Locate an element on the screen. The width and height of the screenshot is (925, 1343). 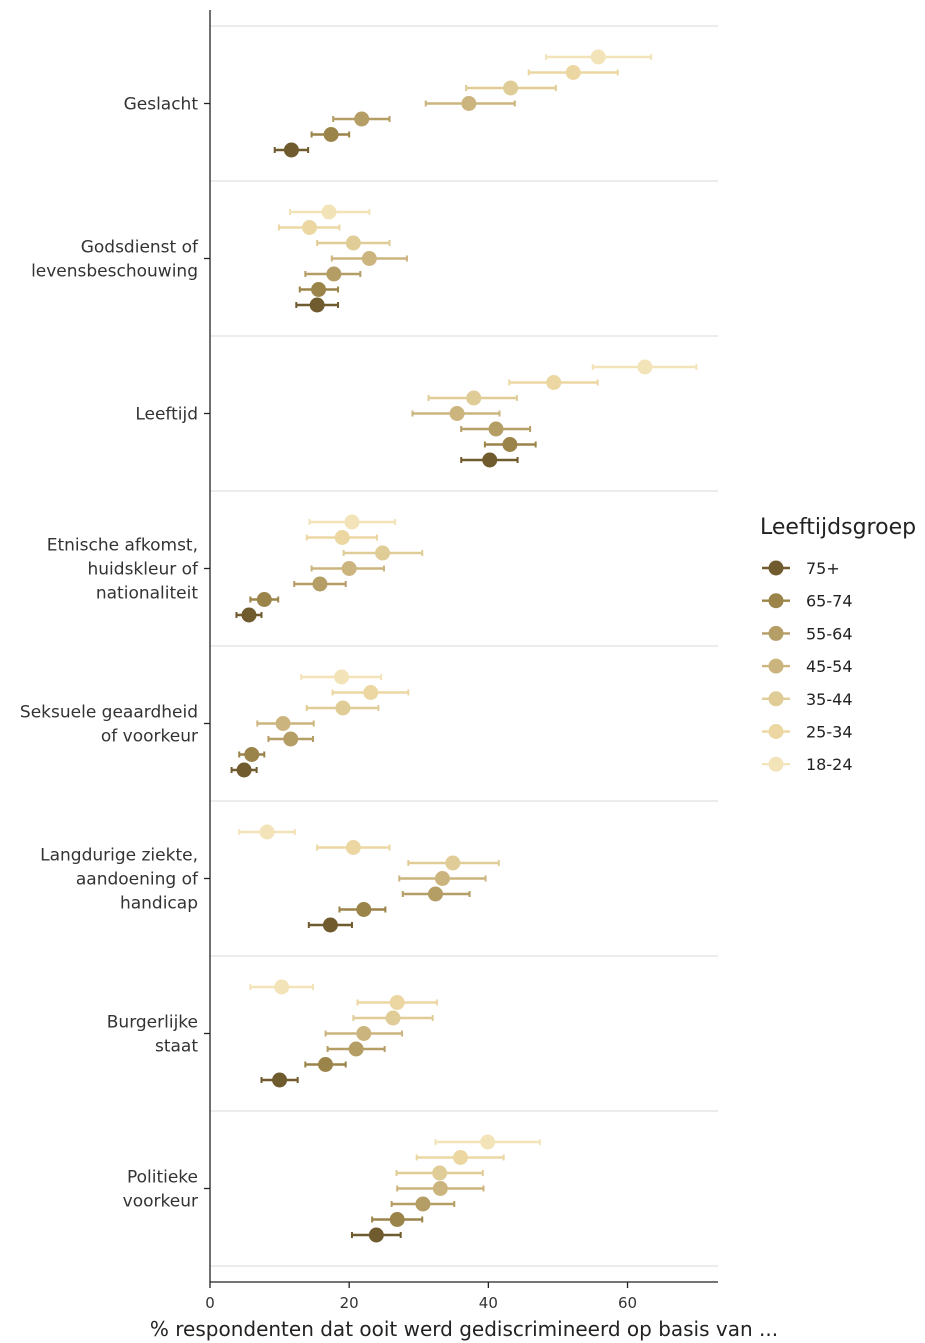
category-label-line: aandoening of is located at coordinates (137, 880).